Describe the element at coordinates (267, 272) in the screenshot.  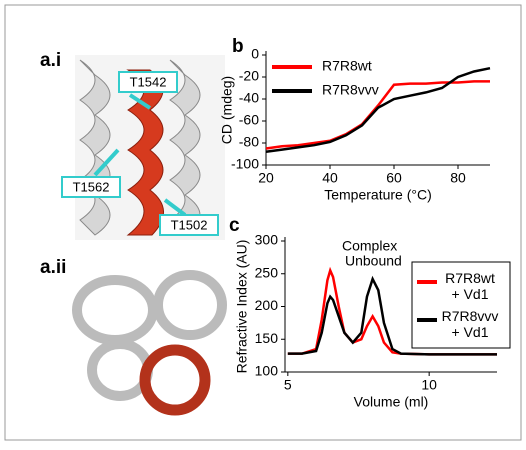
I see `y-tick-label: 250` at that location.